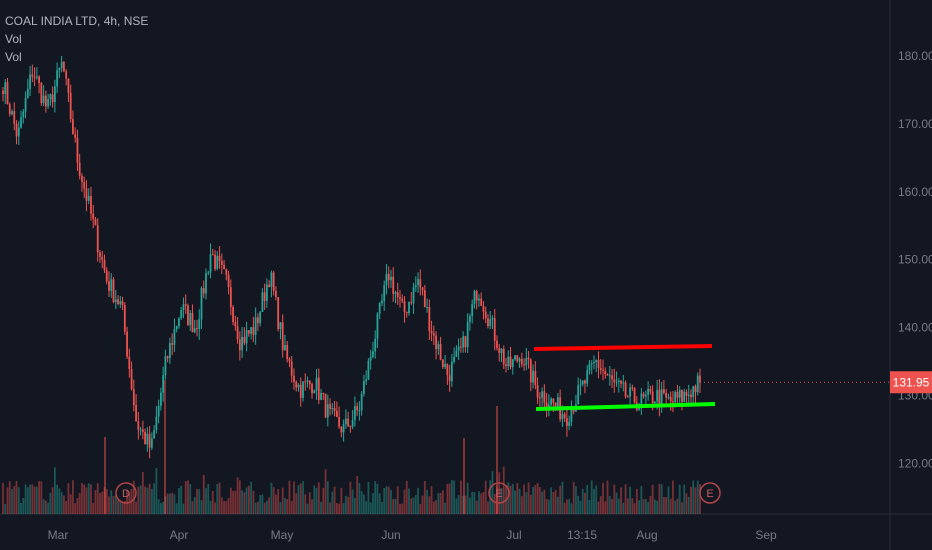 This screenshot has height=550, width=932. What do you see at coordinates (623, 347) in the screenshot?
I see `resistance-trendline` at bounding box center [623, 347].